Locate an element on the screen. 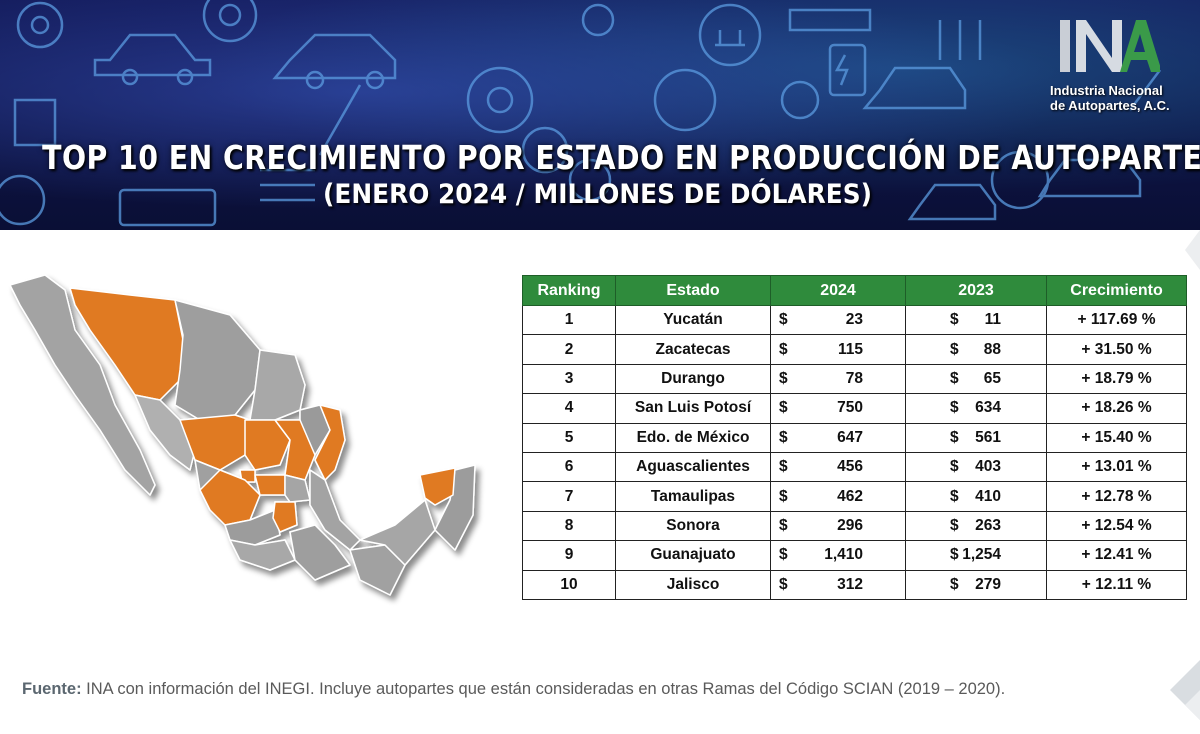 This screenshot has width=1200, height=734. coahuila-region is located at coordinates (277, 385).